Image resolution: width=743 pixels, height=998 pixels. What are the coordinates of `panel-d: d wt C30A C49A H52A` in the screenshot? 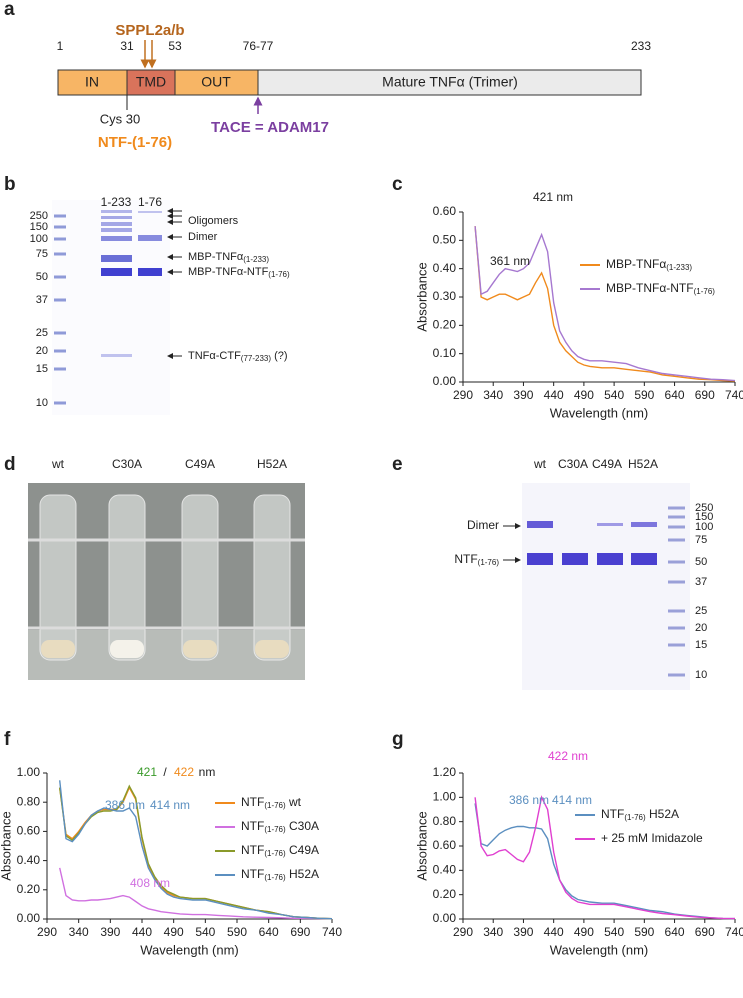 It's located at (154, 567).